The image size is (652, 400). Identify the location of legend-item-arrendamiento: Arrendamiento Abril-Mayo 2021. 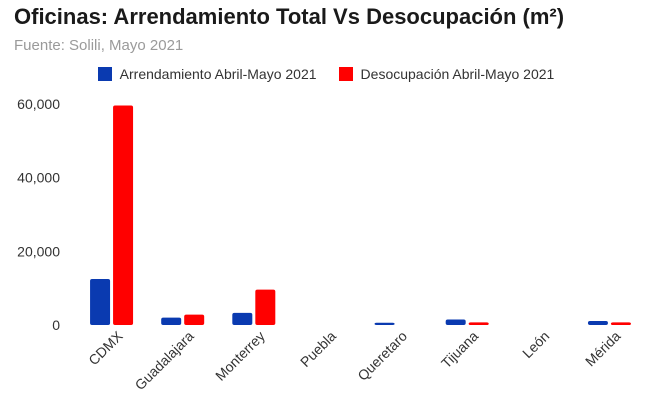
(207, 74).